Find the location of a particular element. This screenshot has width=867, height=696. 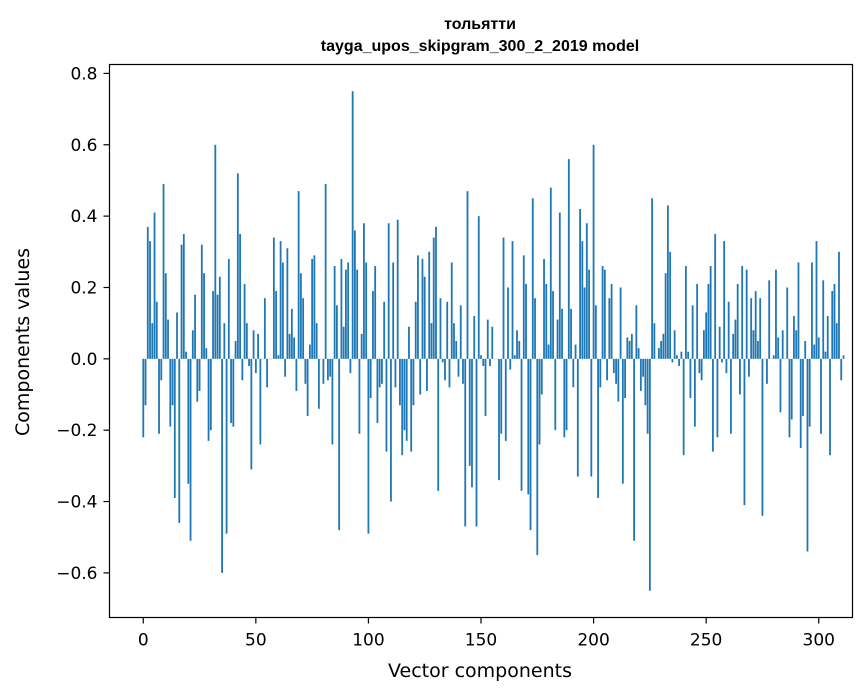

x-tick-label-250: 250 is located at coordinates (706, 641).